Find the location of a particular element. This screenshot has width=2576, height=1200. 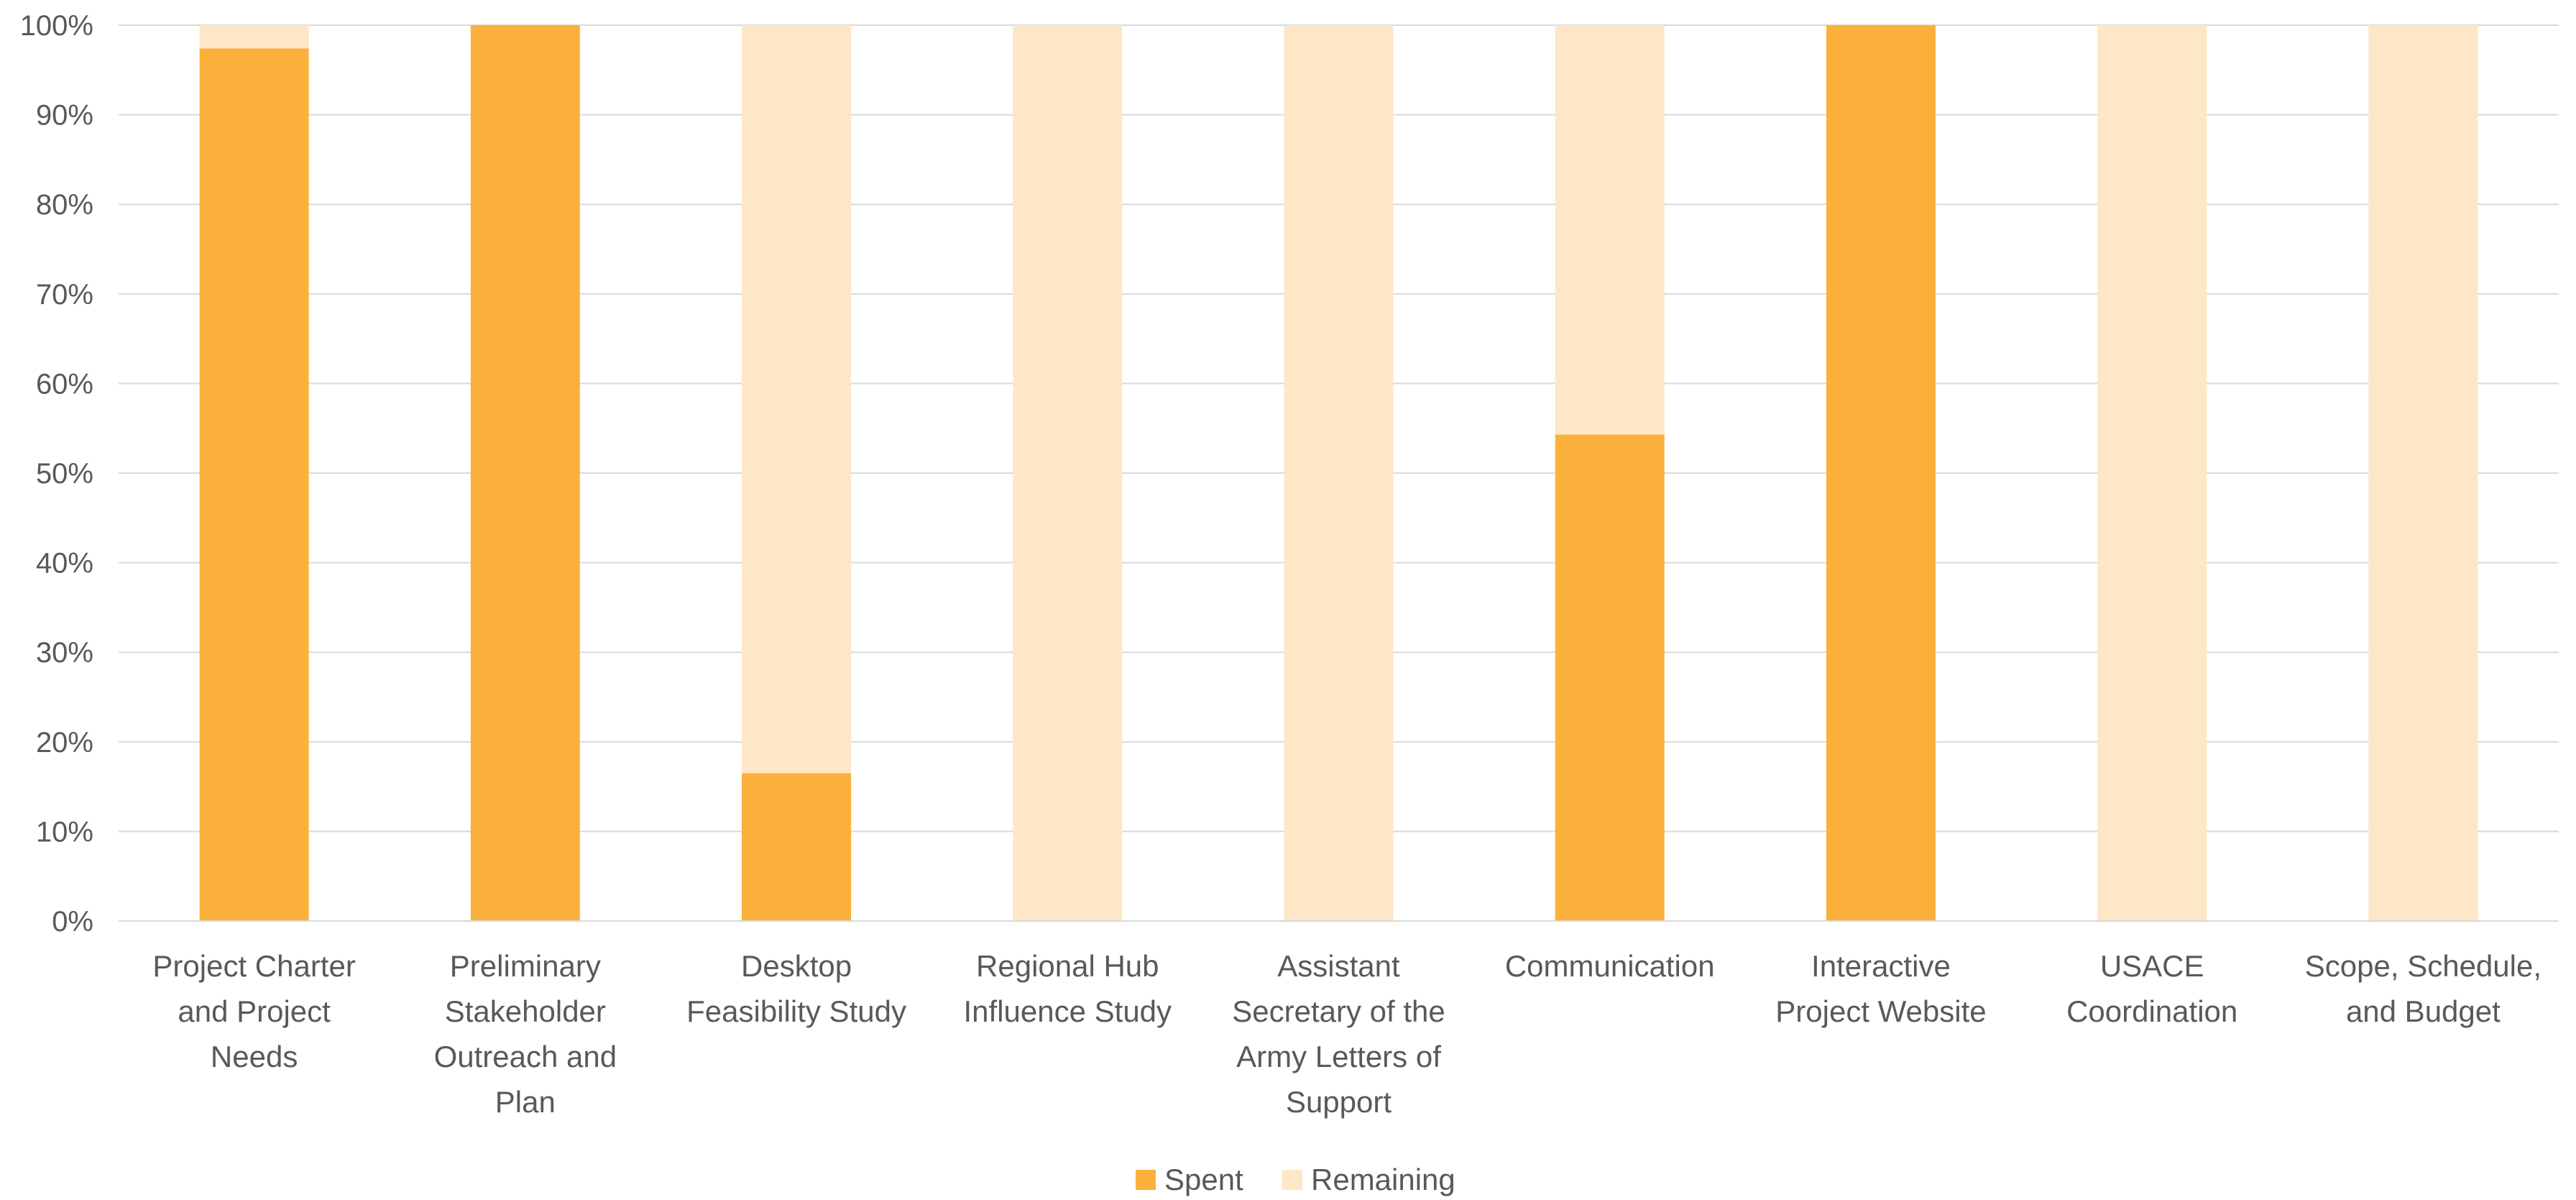

y-tick-label: 60% is located at coordinates (64, 384).